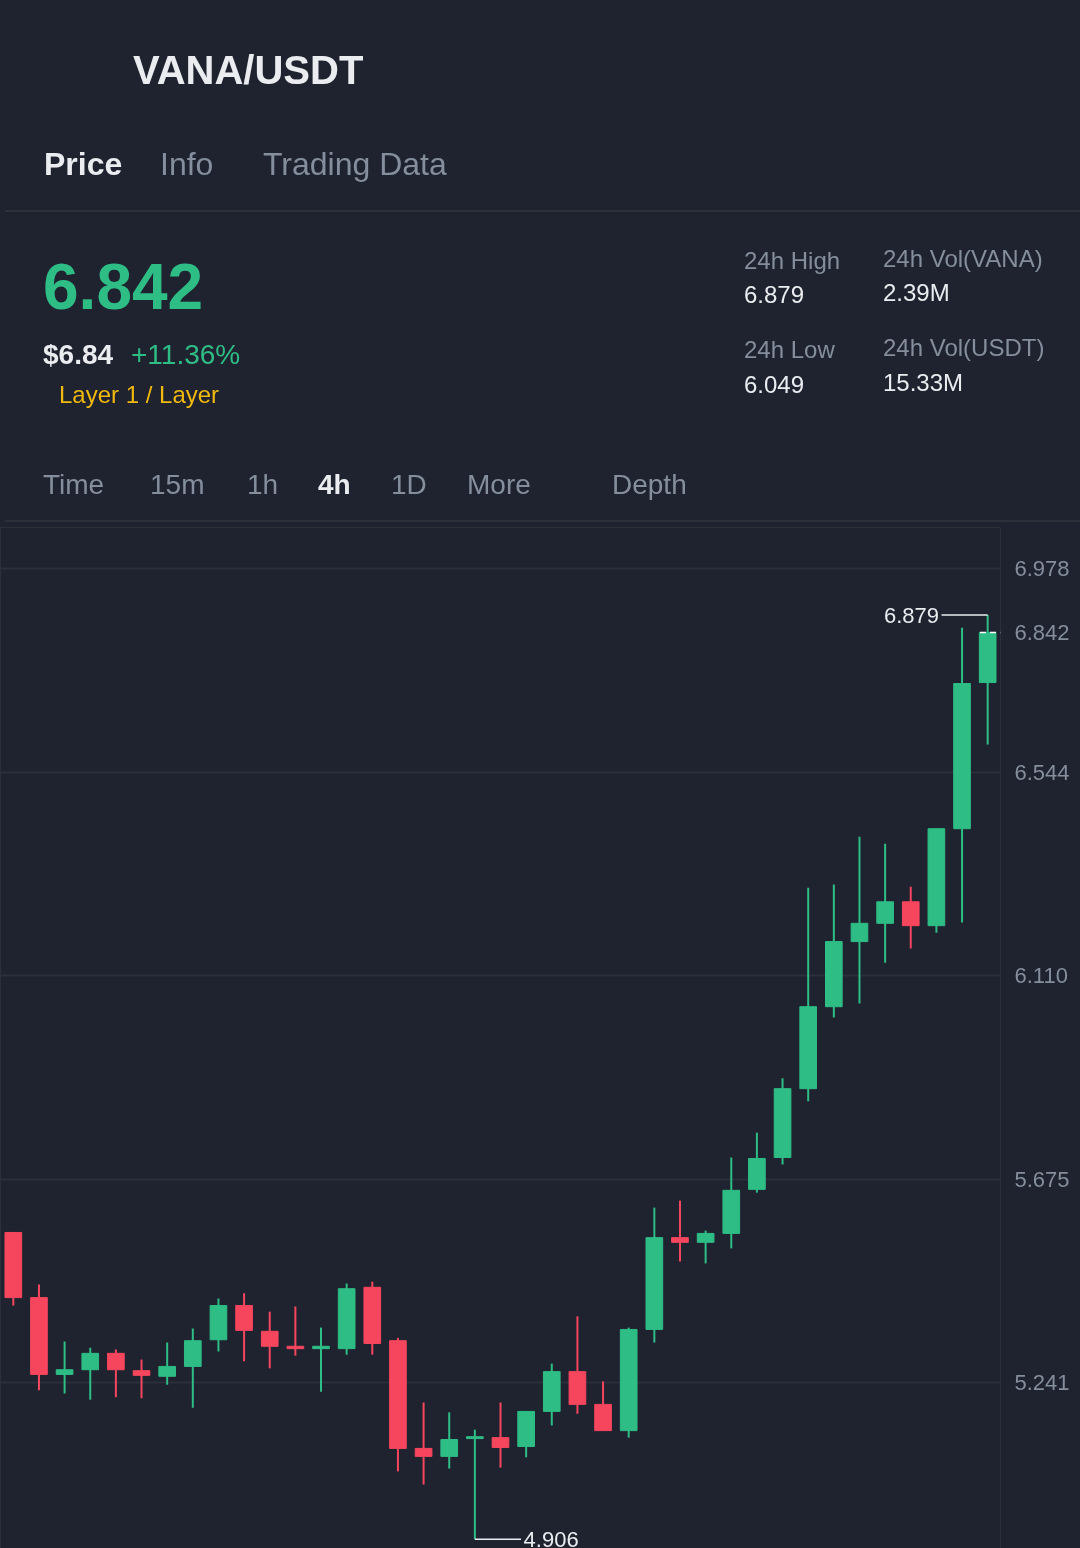 This screenshot has width=1080, height=1548. What do you see at coordinates (177, 485) in the screenshot?
I see `text: 15m` at bounding box center [177, 485].